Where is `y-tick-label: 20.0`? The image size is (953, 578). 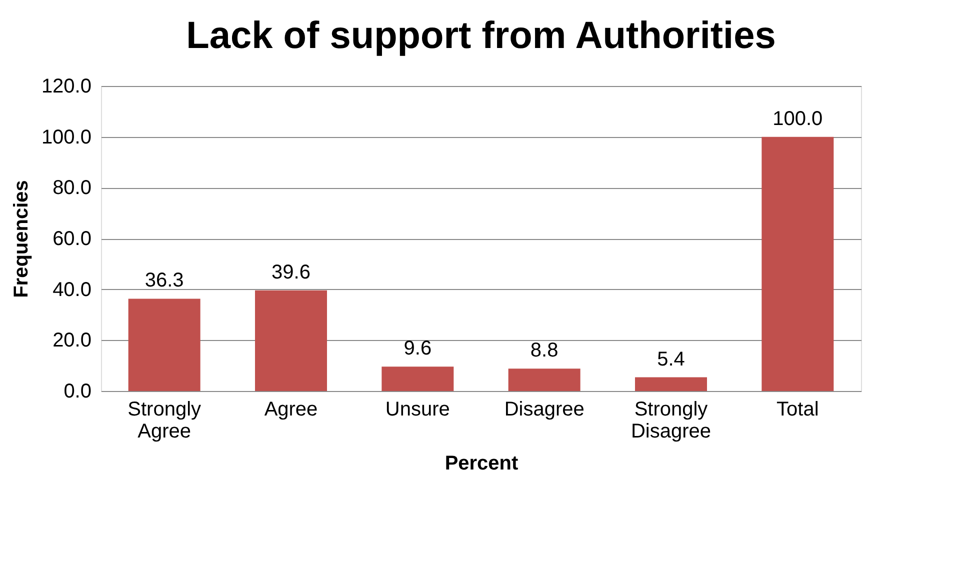
y-tick-label: 20.0 is located at coordinates (72, 341).